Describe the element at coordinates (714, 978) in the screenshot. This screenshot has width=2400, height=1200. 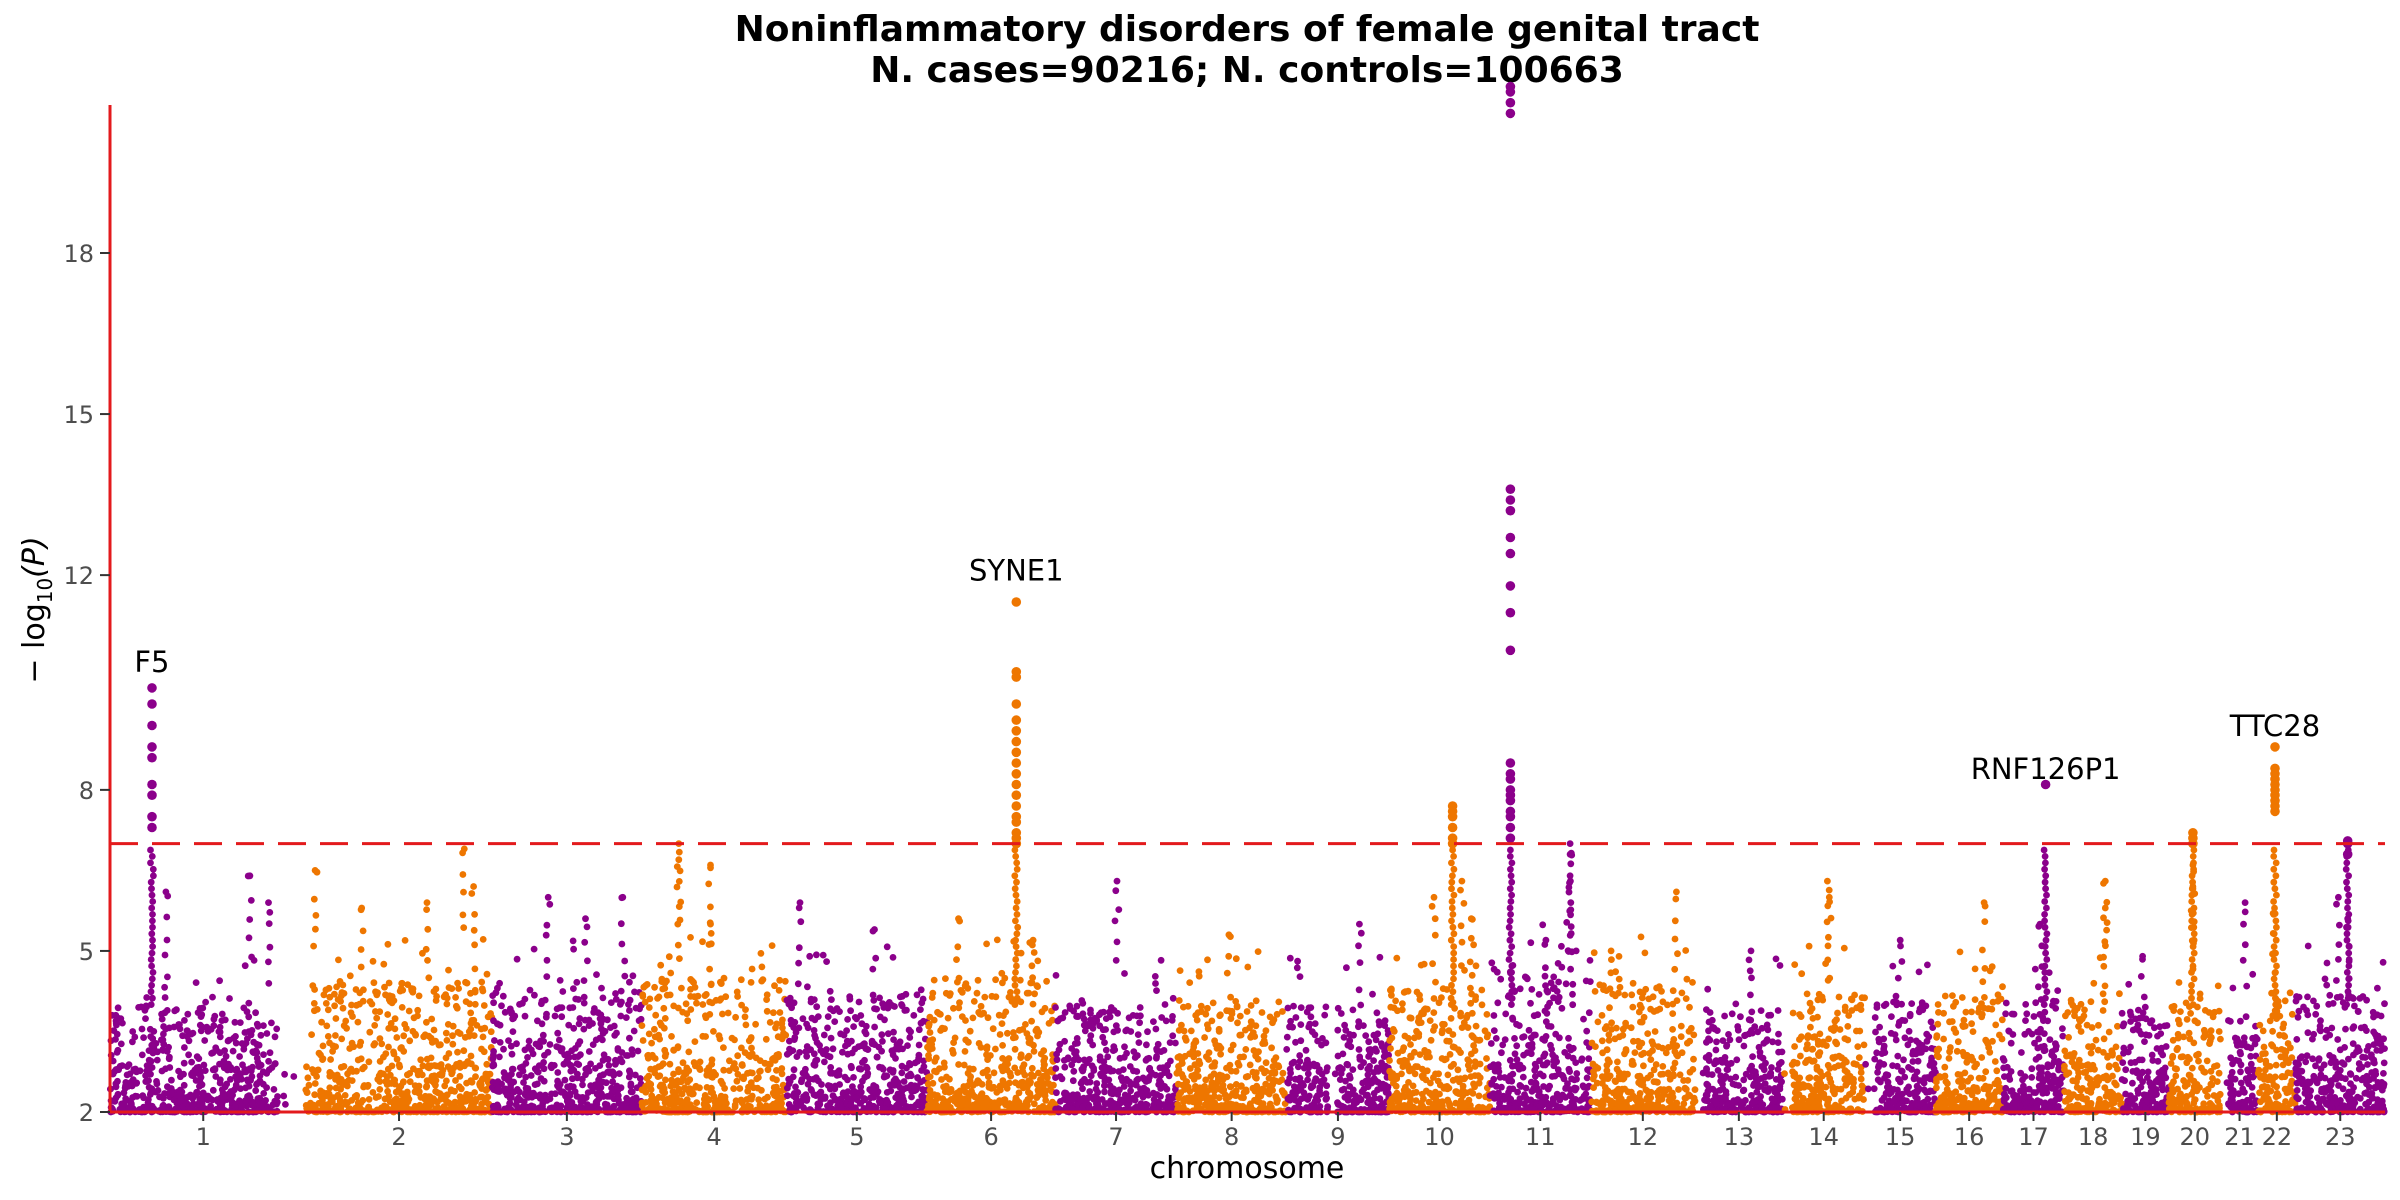
I see `chromosome-4-points` at that location.